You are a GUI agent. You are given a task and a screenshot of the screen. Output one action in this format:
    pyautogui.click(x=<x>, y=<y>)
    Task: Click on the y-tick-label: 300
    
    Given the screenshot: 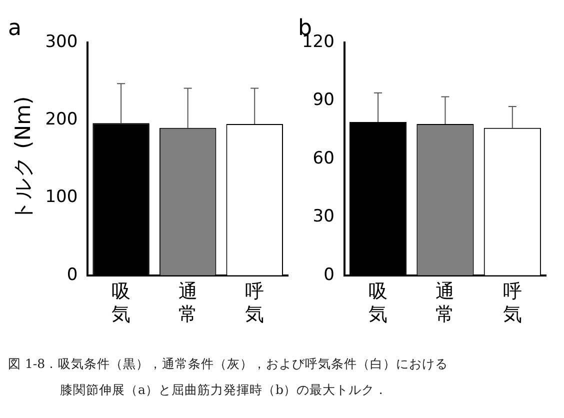 What is the action you would take?
    pyautogui.click(x=61, y=42)
    